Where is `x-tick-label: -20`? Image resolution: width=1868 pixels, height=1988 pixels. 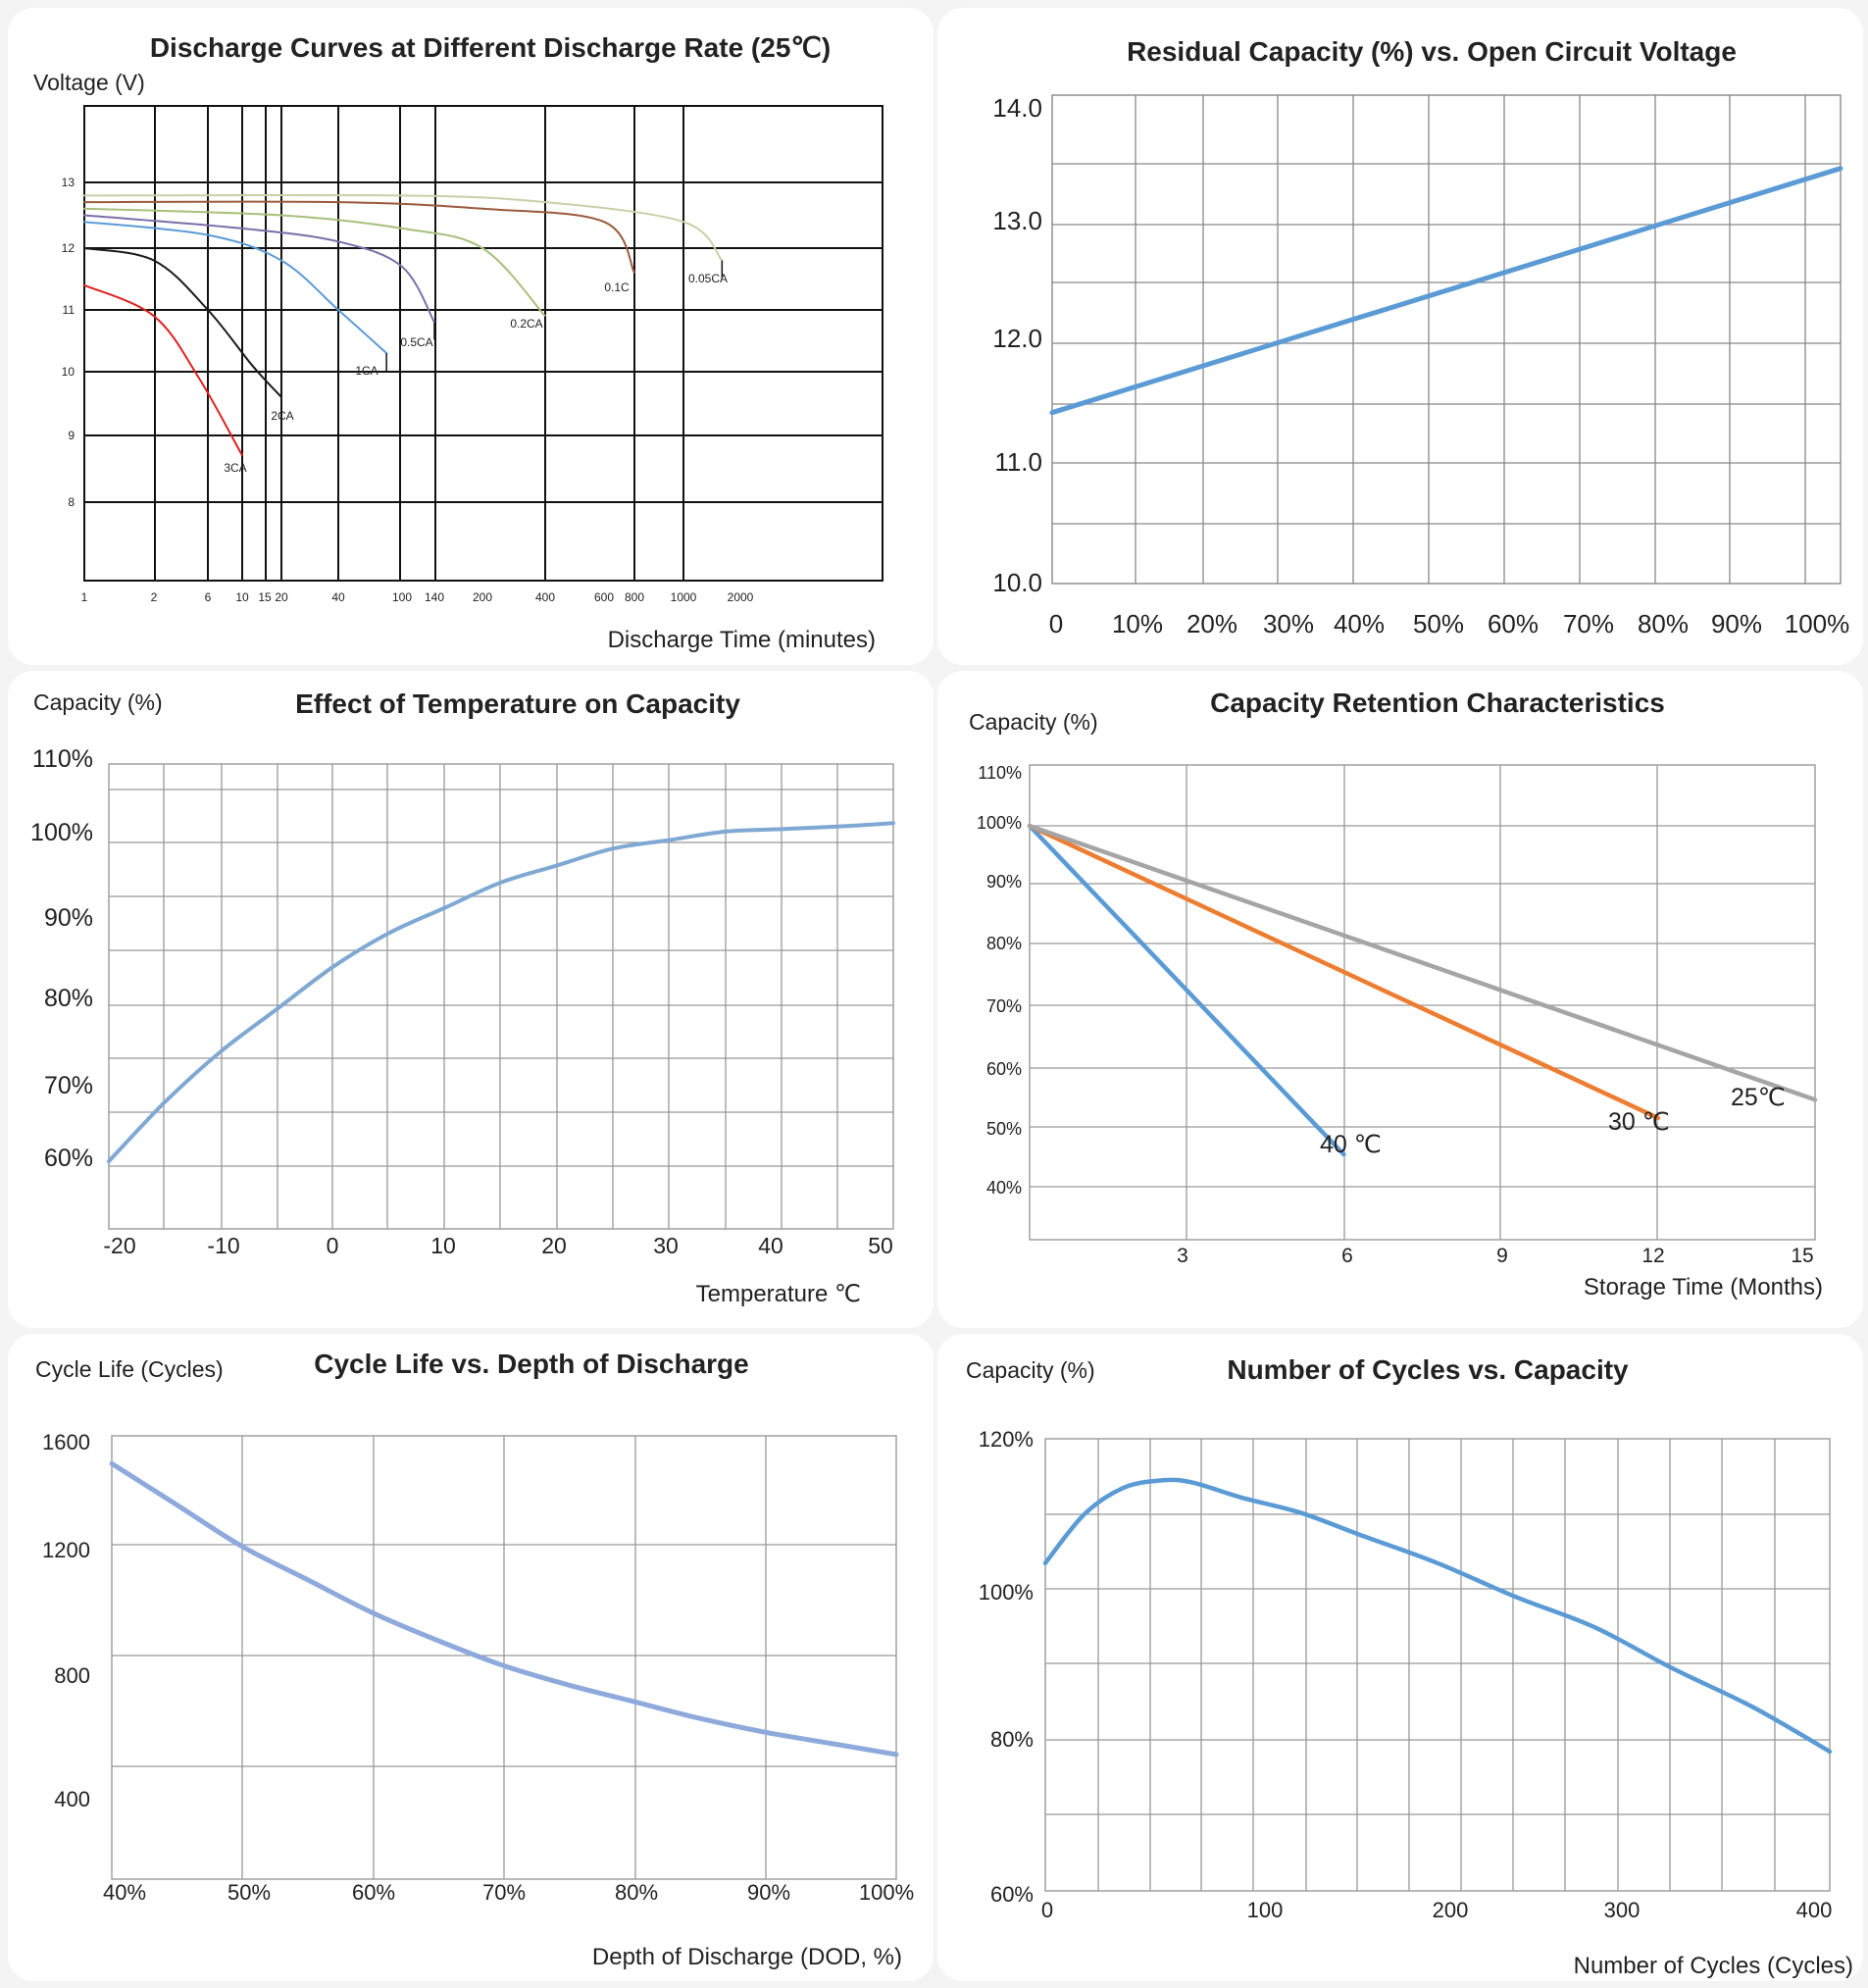 x-tick-label: -20 is located at coordinates (119, 1245).